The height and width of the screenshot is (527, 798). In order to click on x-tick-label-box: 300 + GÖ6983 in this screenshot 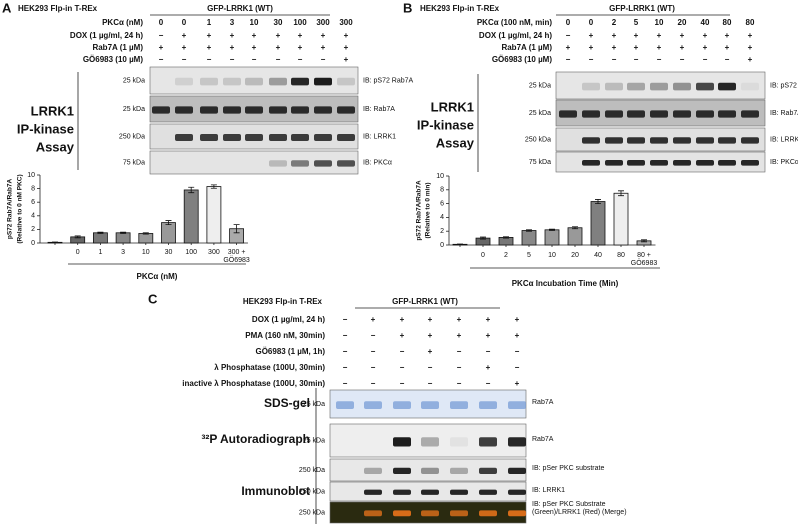, I will do `click(236, 256)`.